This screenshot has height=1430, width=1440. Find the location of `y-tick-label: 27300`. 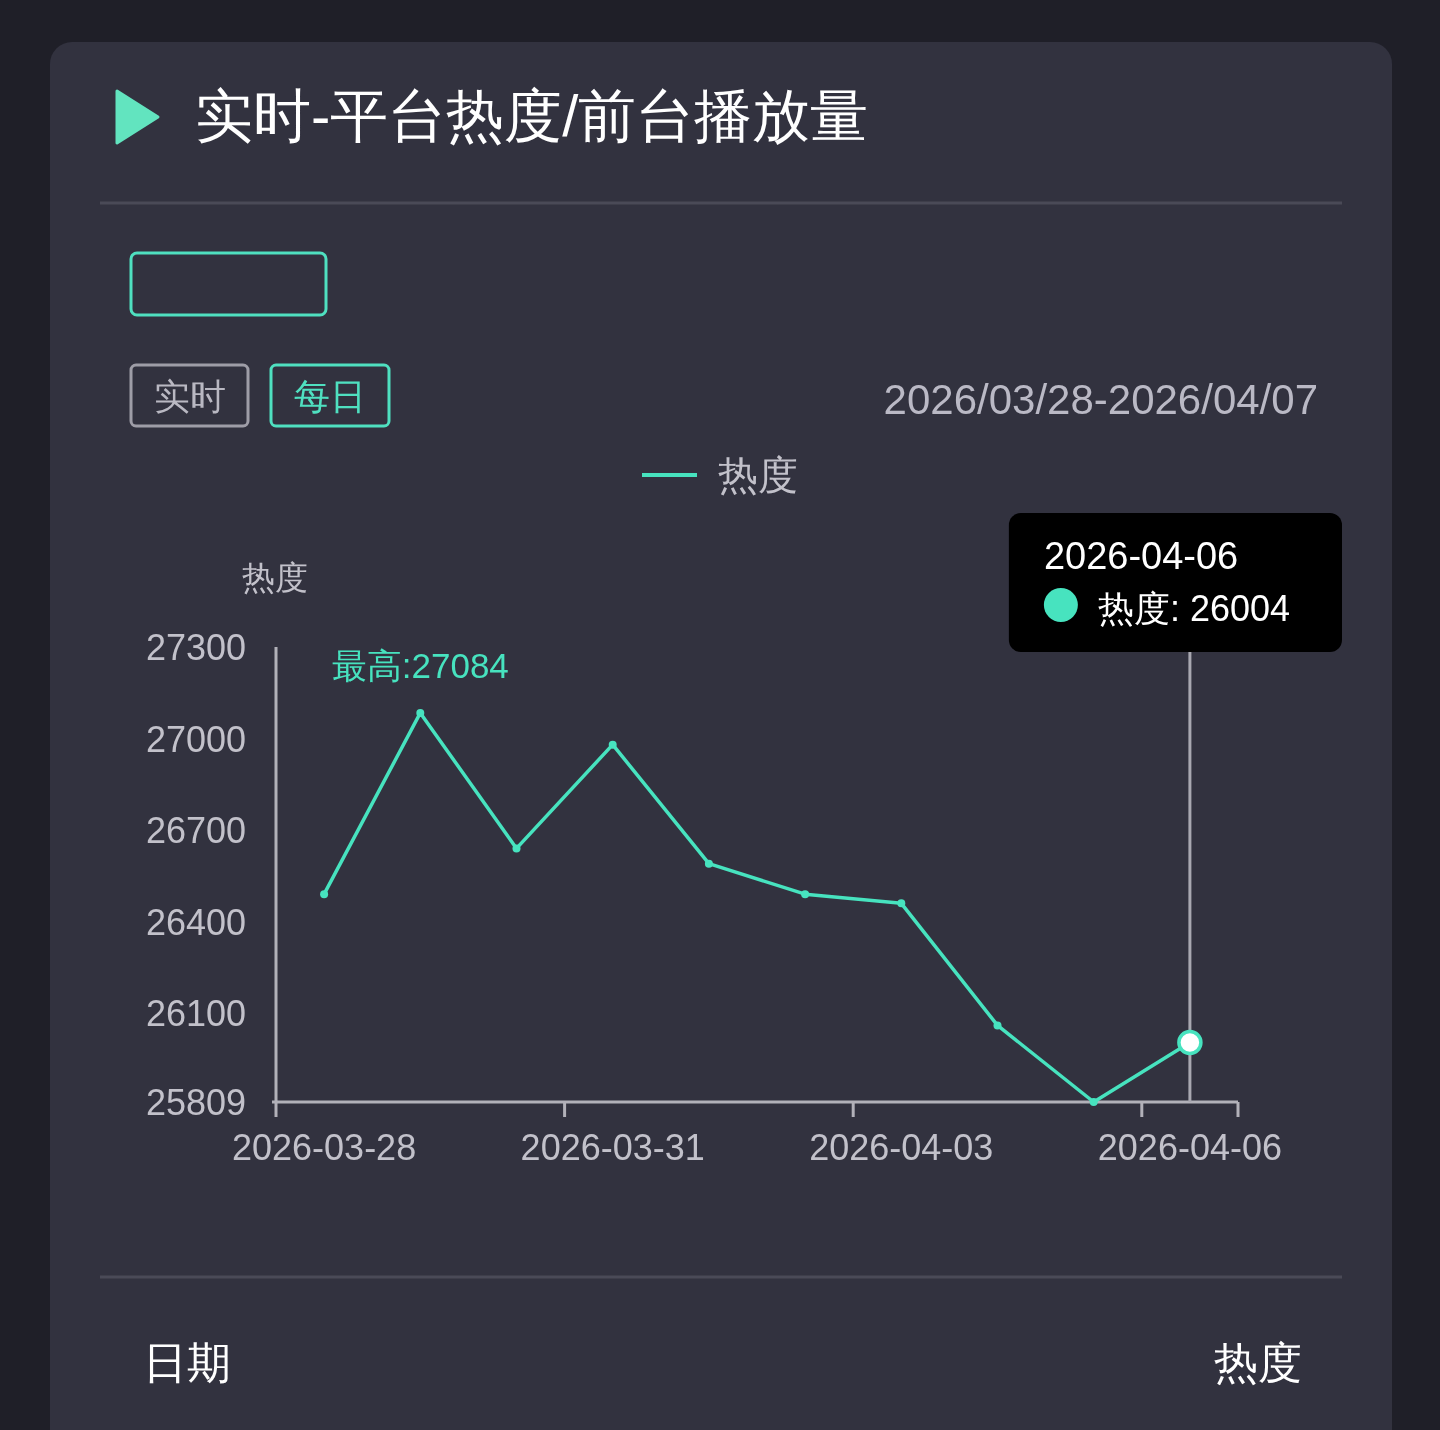

y-tick-label: 27300 is located at coordinates (195, 647).